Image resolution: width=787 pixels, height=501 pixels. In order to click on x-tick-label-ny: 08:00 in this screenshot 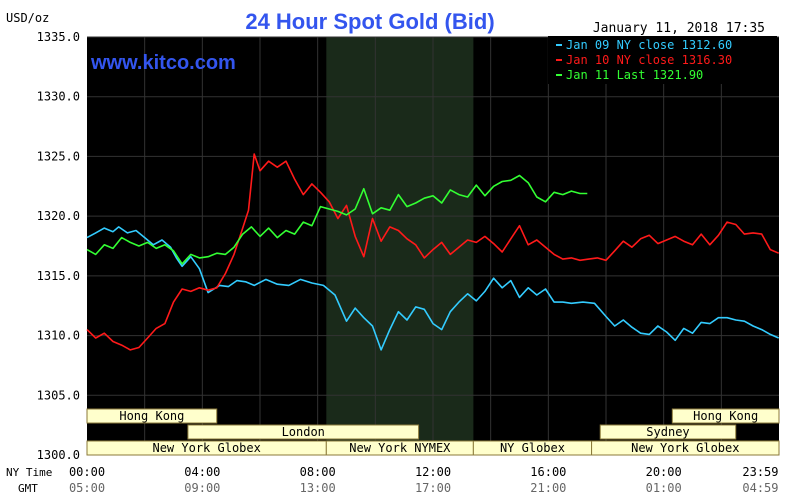, I will do `click(318, 472)`.